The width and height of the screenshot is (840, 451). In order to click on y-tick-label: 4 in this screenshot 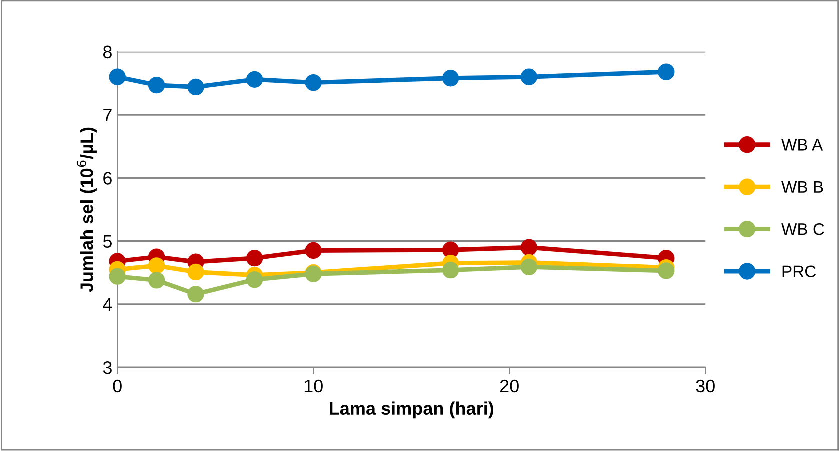, I will do `click(107, 304)`.